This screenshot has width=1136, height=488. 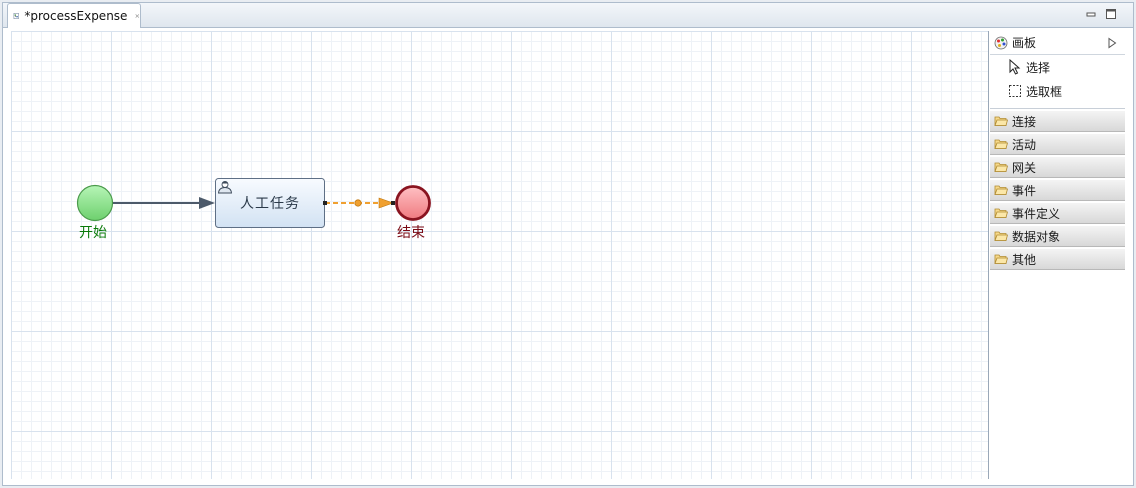 What do you see at coordinates (1057, 190) in the screenshot?
I see `drawer-events: 事件` at bounding box center [1057, 190].